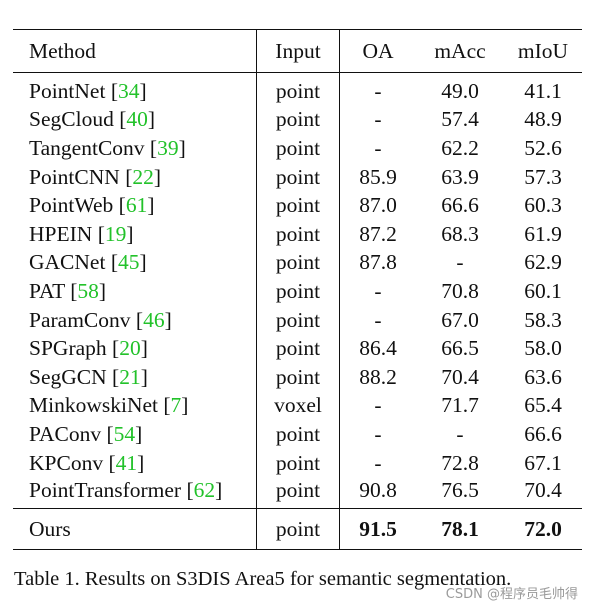  I want to click on oa-cell: 86.4, so click(378, 348).